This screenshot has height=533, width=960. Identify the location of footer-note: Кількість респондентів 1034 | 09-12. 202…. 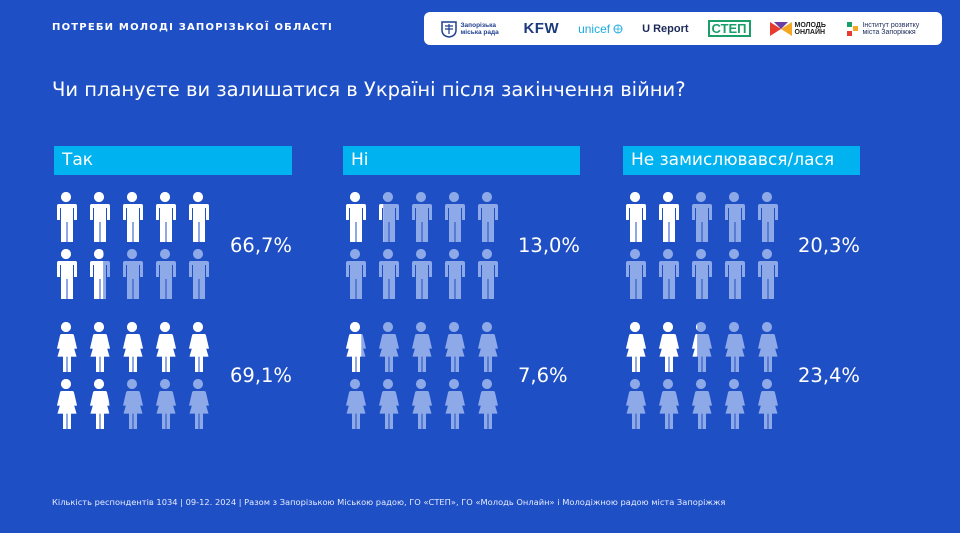
(389, 502).